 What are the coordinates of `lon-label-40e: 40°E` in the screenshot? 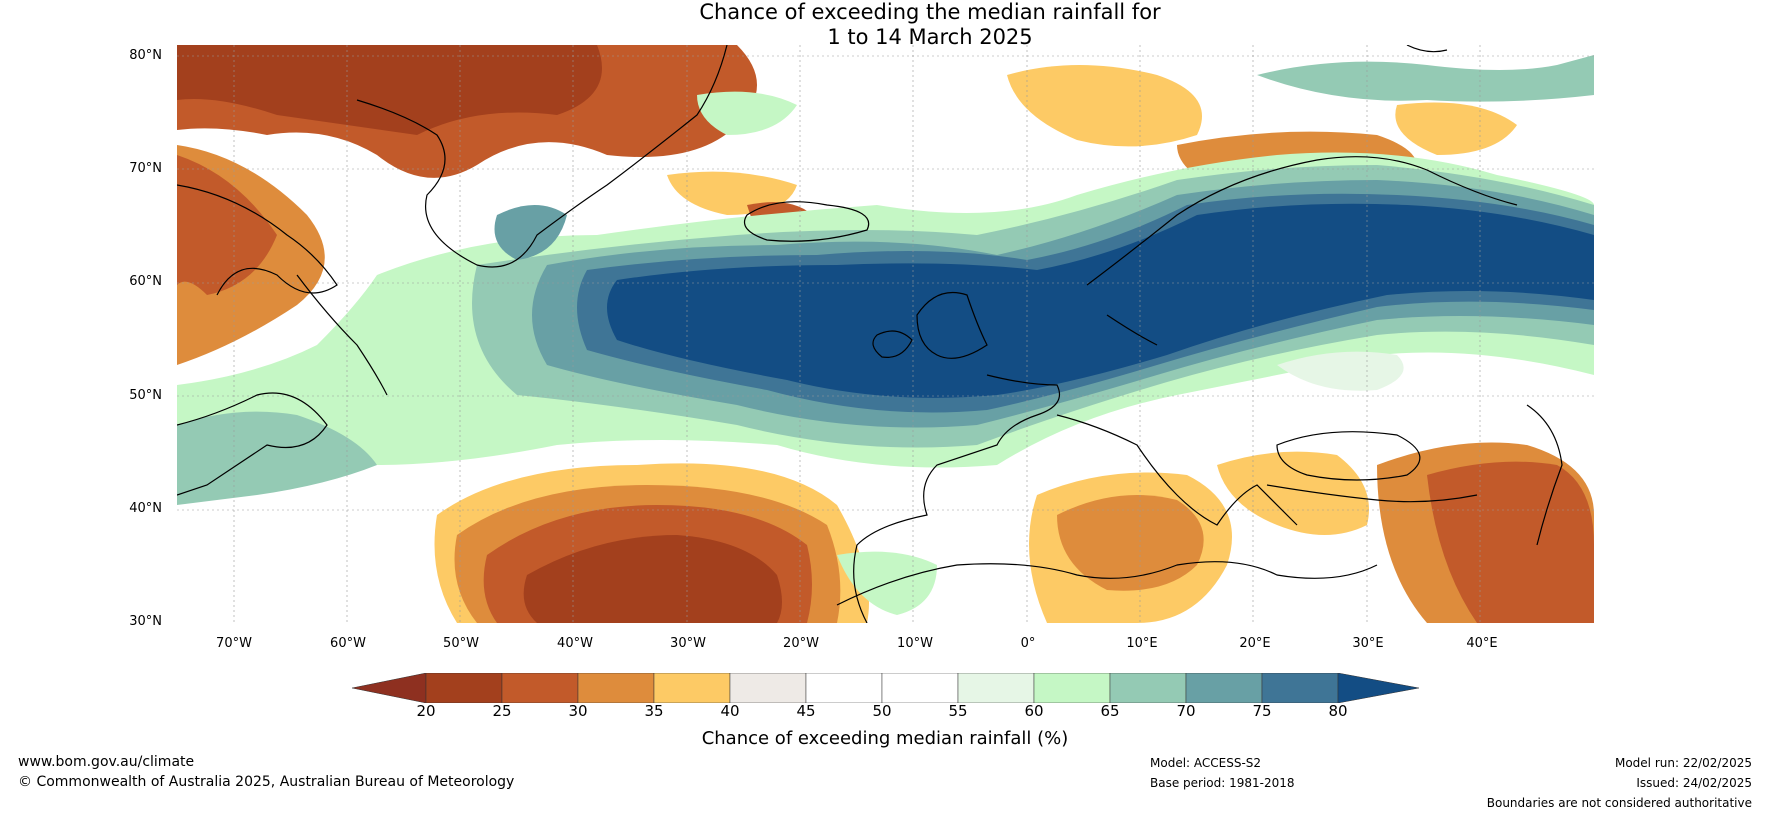 It's located at (1482, 643).